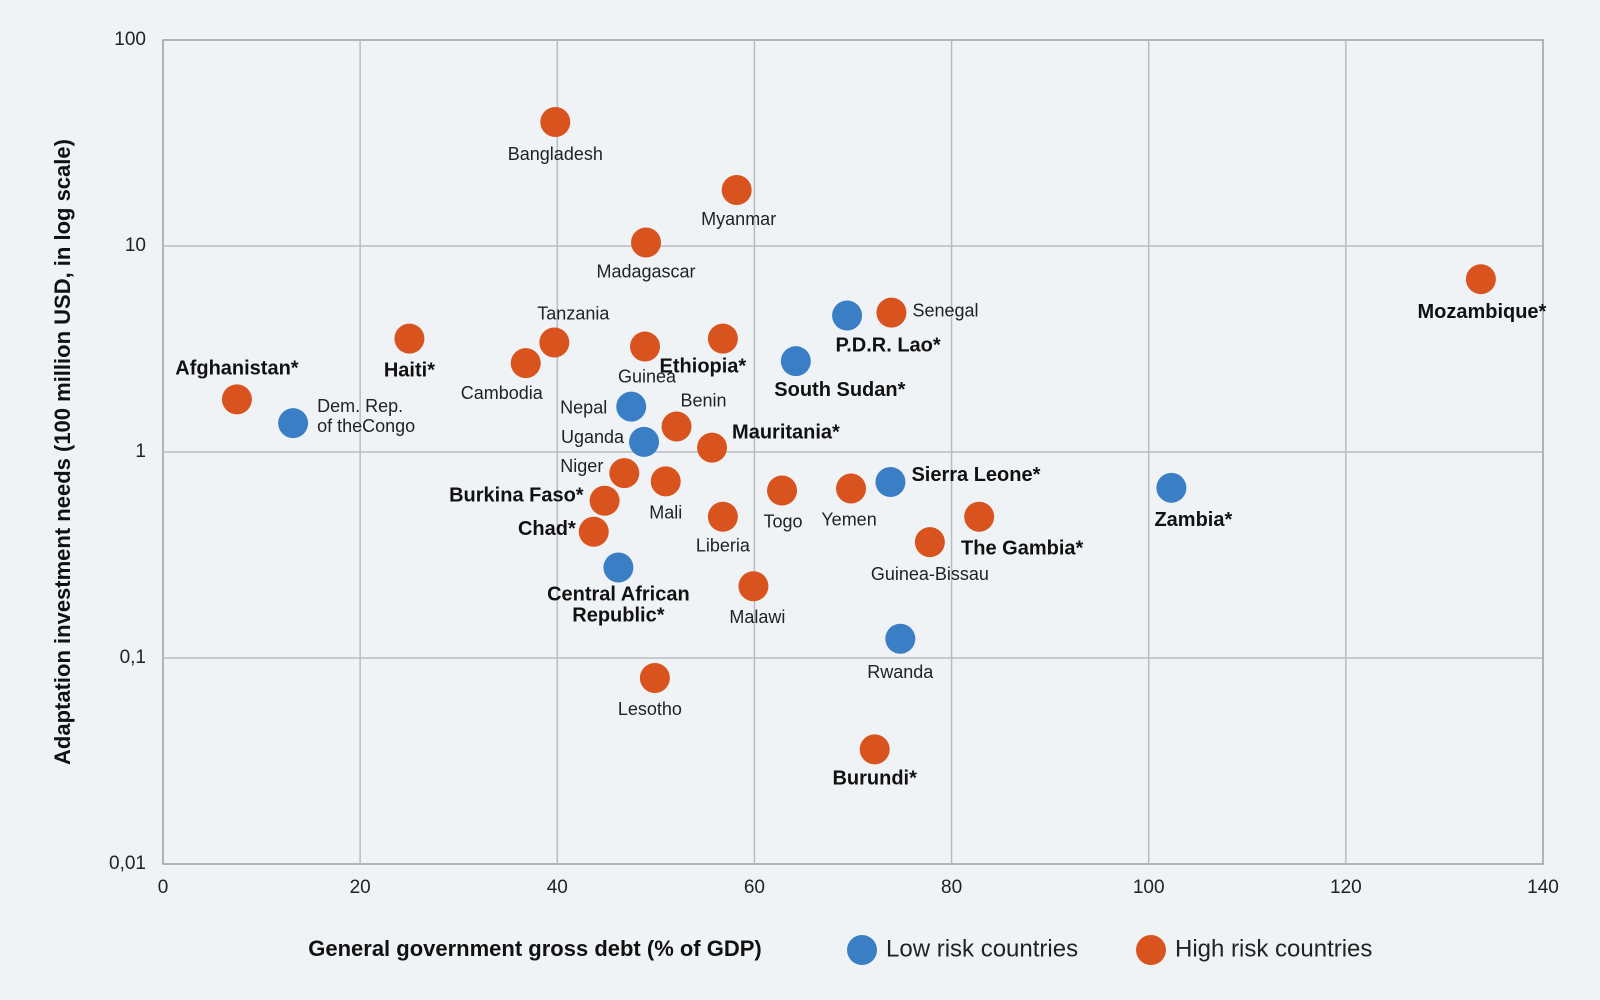 The width and height of the screenshot is (1600, 1000). What do you see at coordinates (1109, 950) in the screenshot?
I see `legend: Low risk countries High risk countries` at bounding box center [1109, 950].